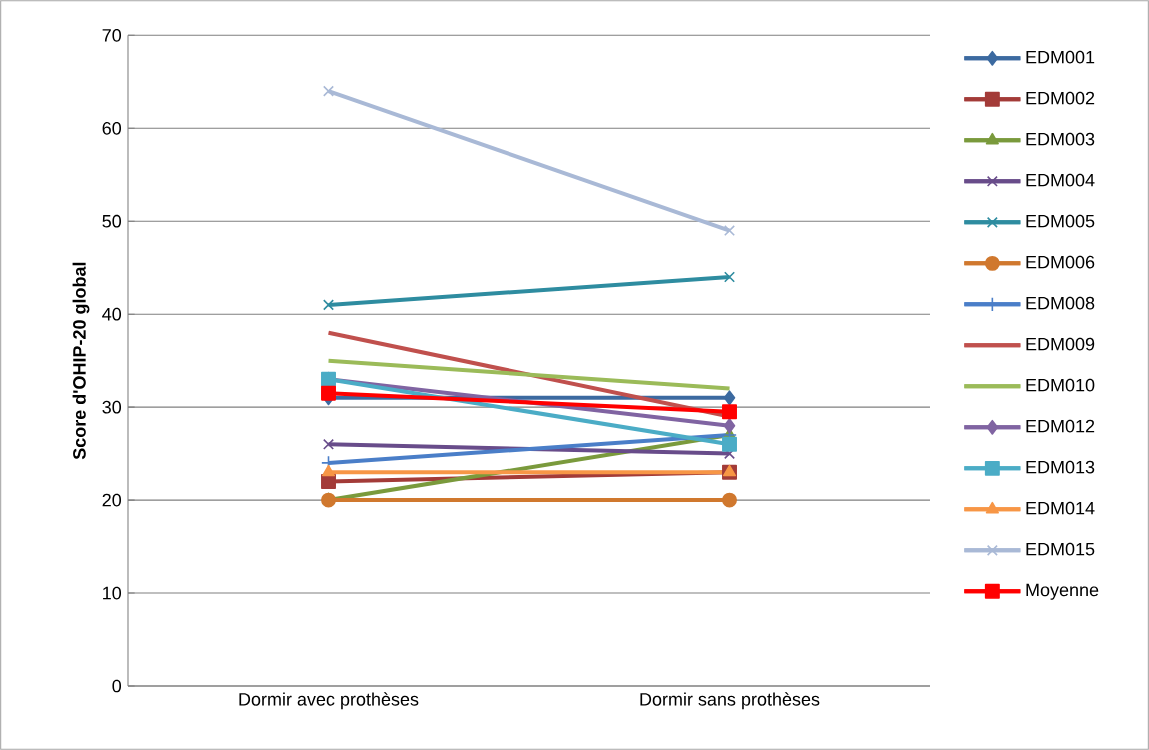 The height and width of the screenshot is (750, 1149). What do you see at coordinates (1060, 385) in the screenshot?
I see `legend-label: EDM010` at bounding box center [1060, 385].